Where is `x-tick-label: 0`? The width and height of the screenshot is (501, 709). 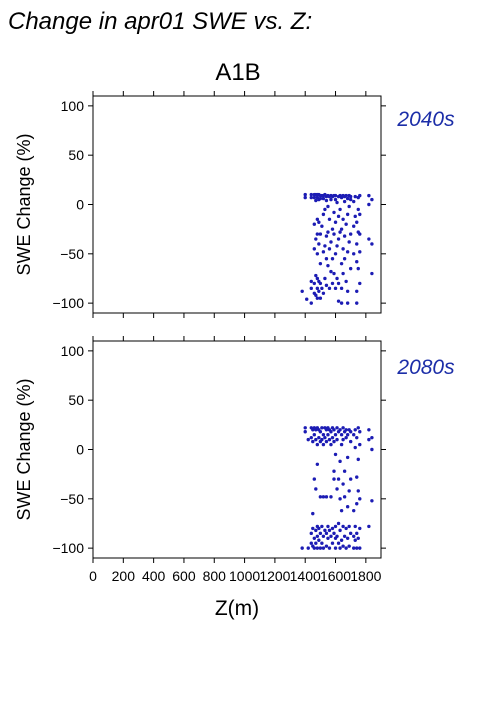
x-tick-label: 0 is located at coordinates (93, 576).